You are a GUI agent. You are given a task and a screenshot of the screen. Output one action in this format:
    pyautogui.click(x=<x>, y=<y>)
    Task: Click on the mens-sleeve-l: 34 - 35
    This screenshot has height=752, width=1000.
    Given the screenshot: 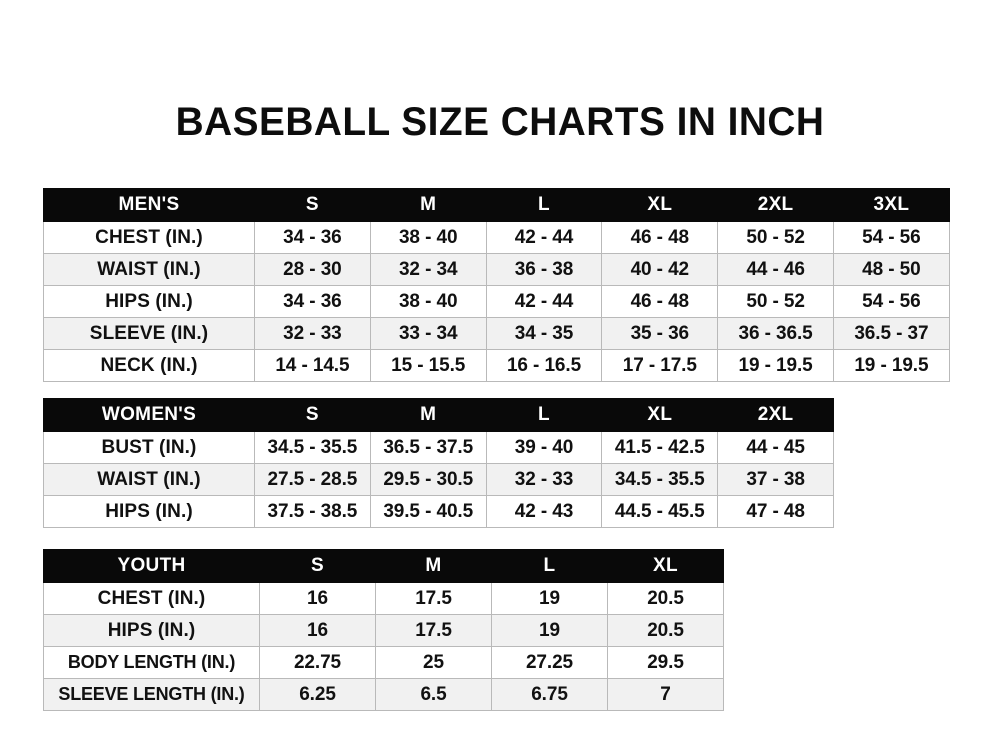 What is the action you would take?
    pyautogui.click(x=544, y=333)
    